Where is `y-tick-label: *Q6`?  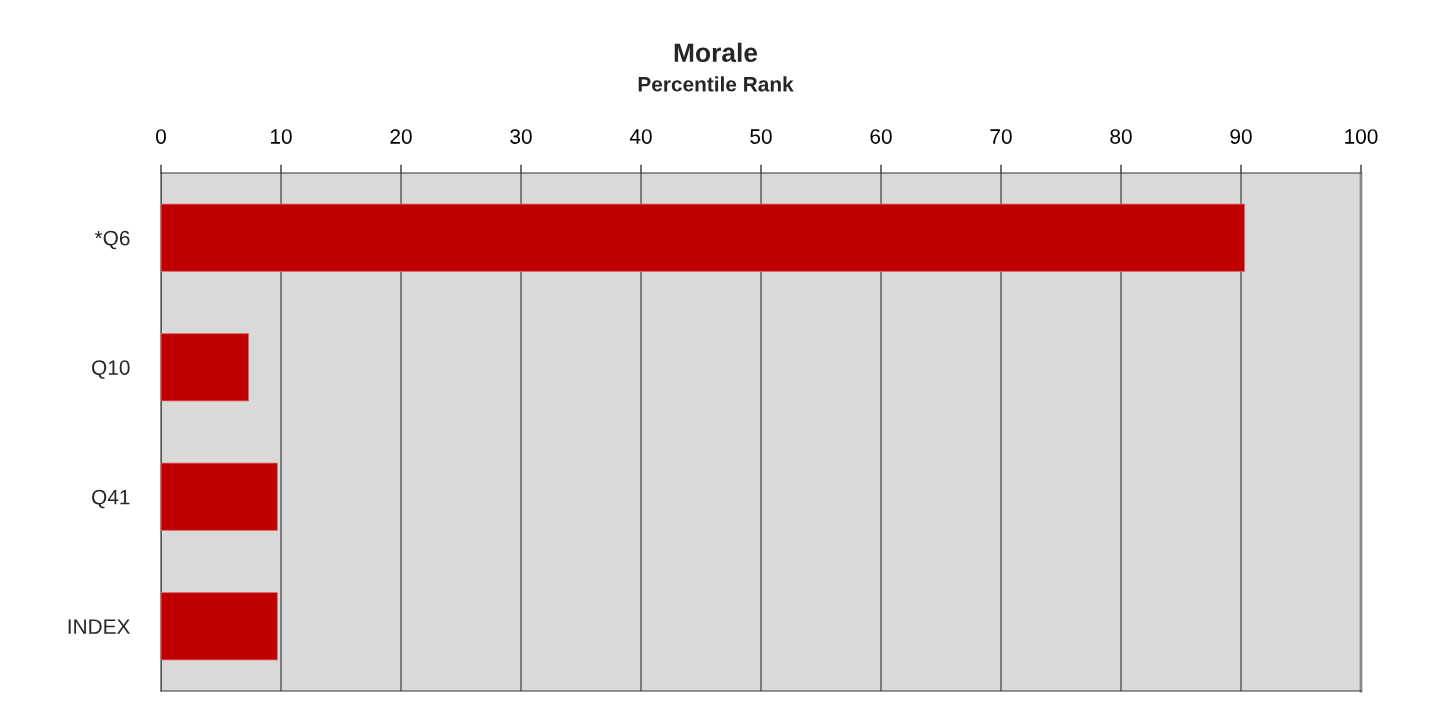
y-tick-label: *Q6 is located at coordinates (112, 240).